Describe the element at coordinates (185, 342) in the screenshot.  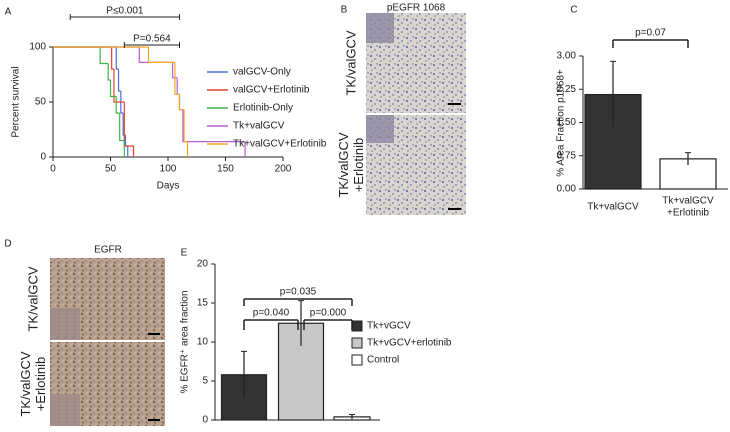
I see `y-axis-label: % EGFR⁺ area fraction` at that location.